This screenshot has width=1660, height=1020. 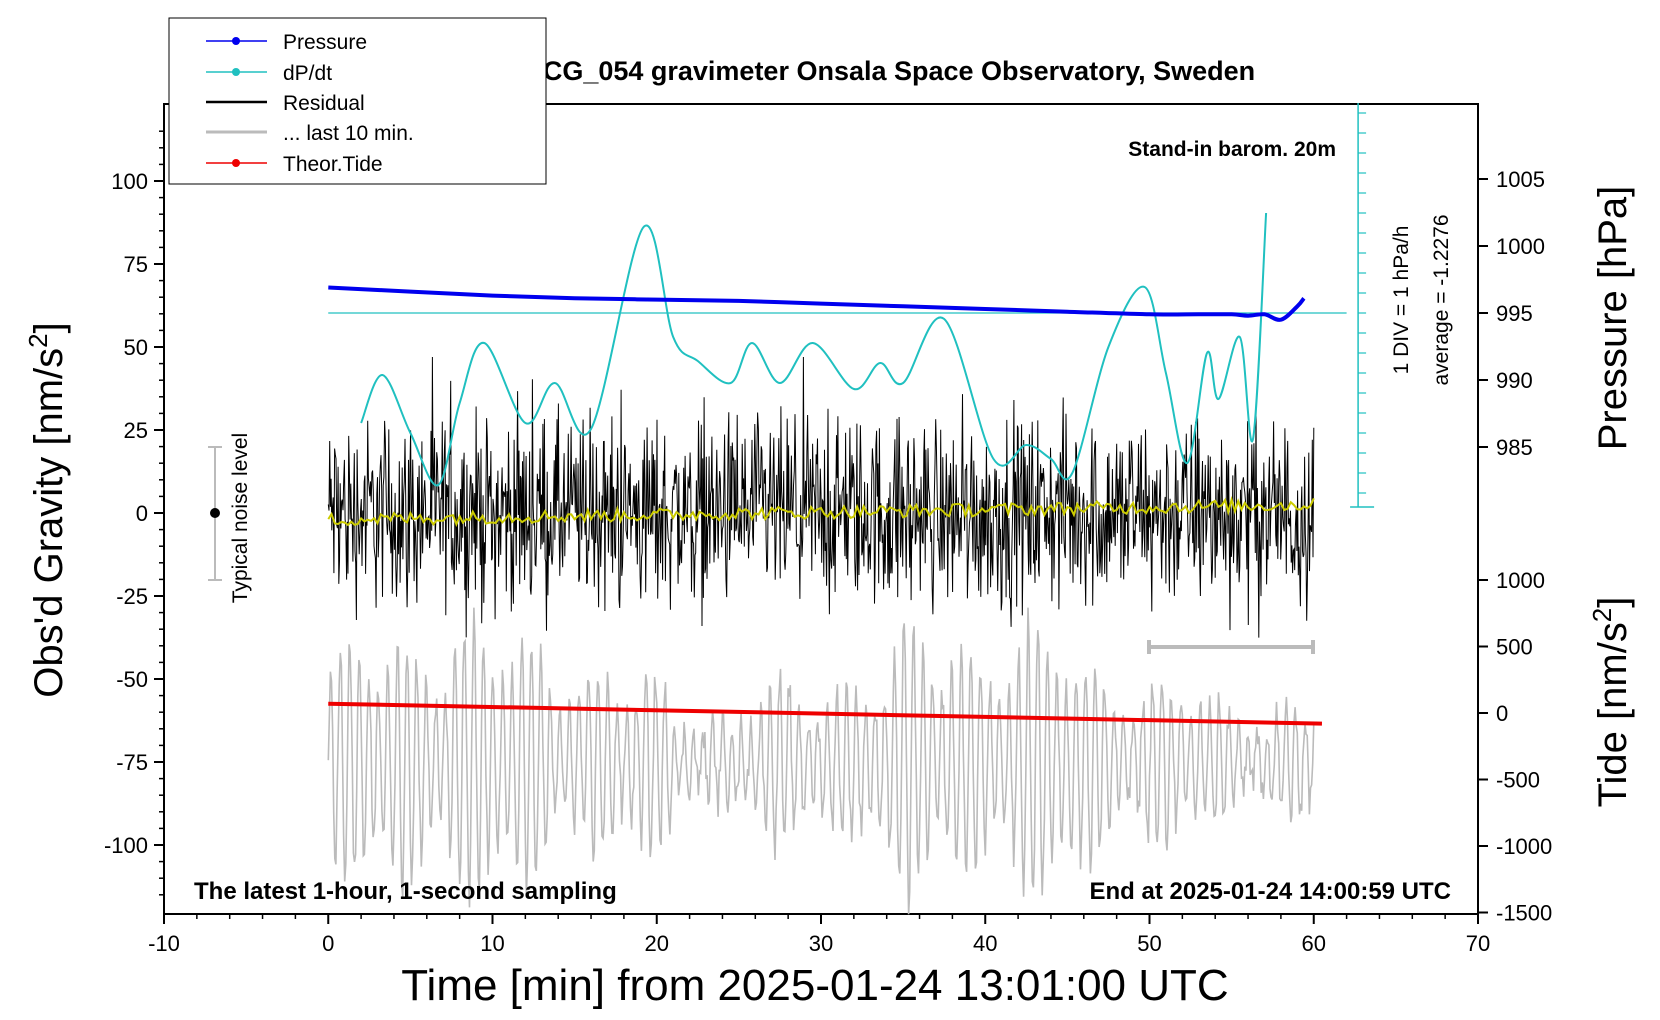 What do you see at coordinates (164, 943) in the screenshot?
I see `x-tick-label: -10` at bounding box center [164, 943].